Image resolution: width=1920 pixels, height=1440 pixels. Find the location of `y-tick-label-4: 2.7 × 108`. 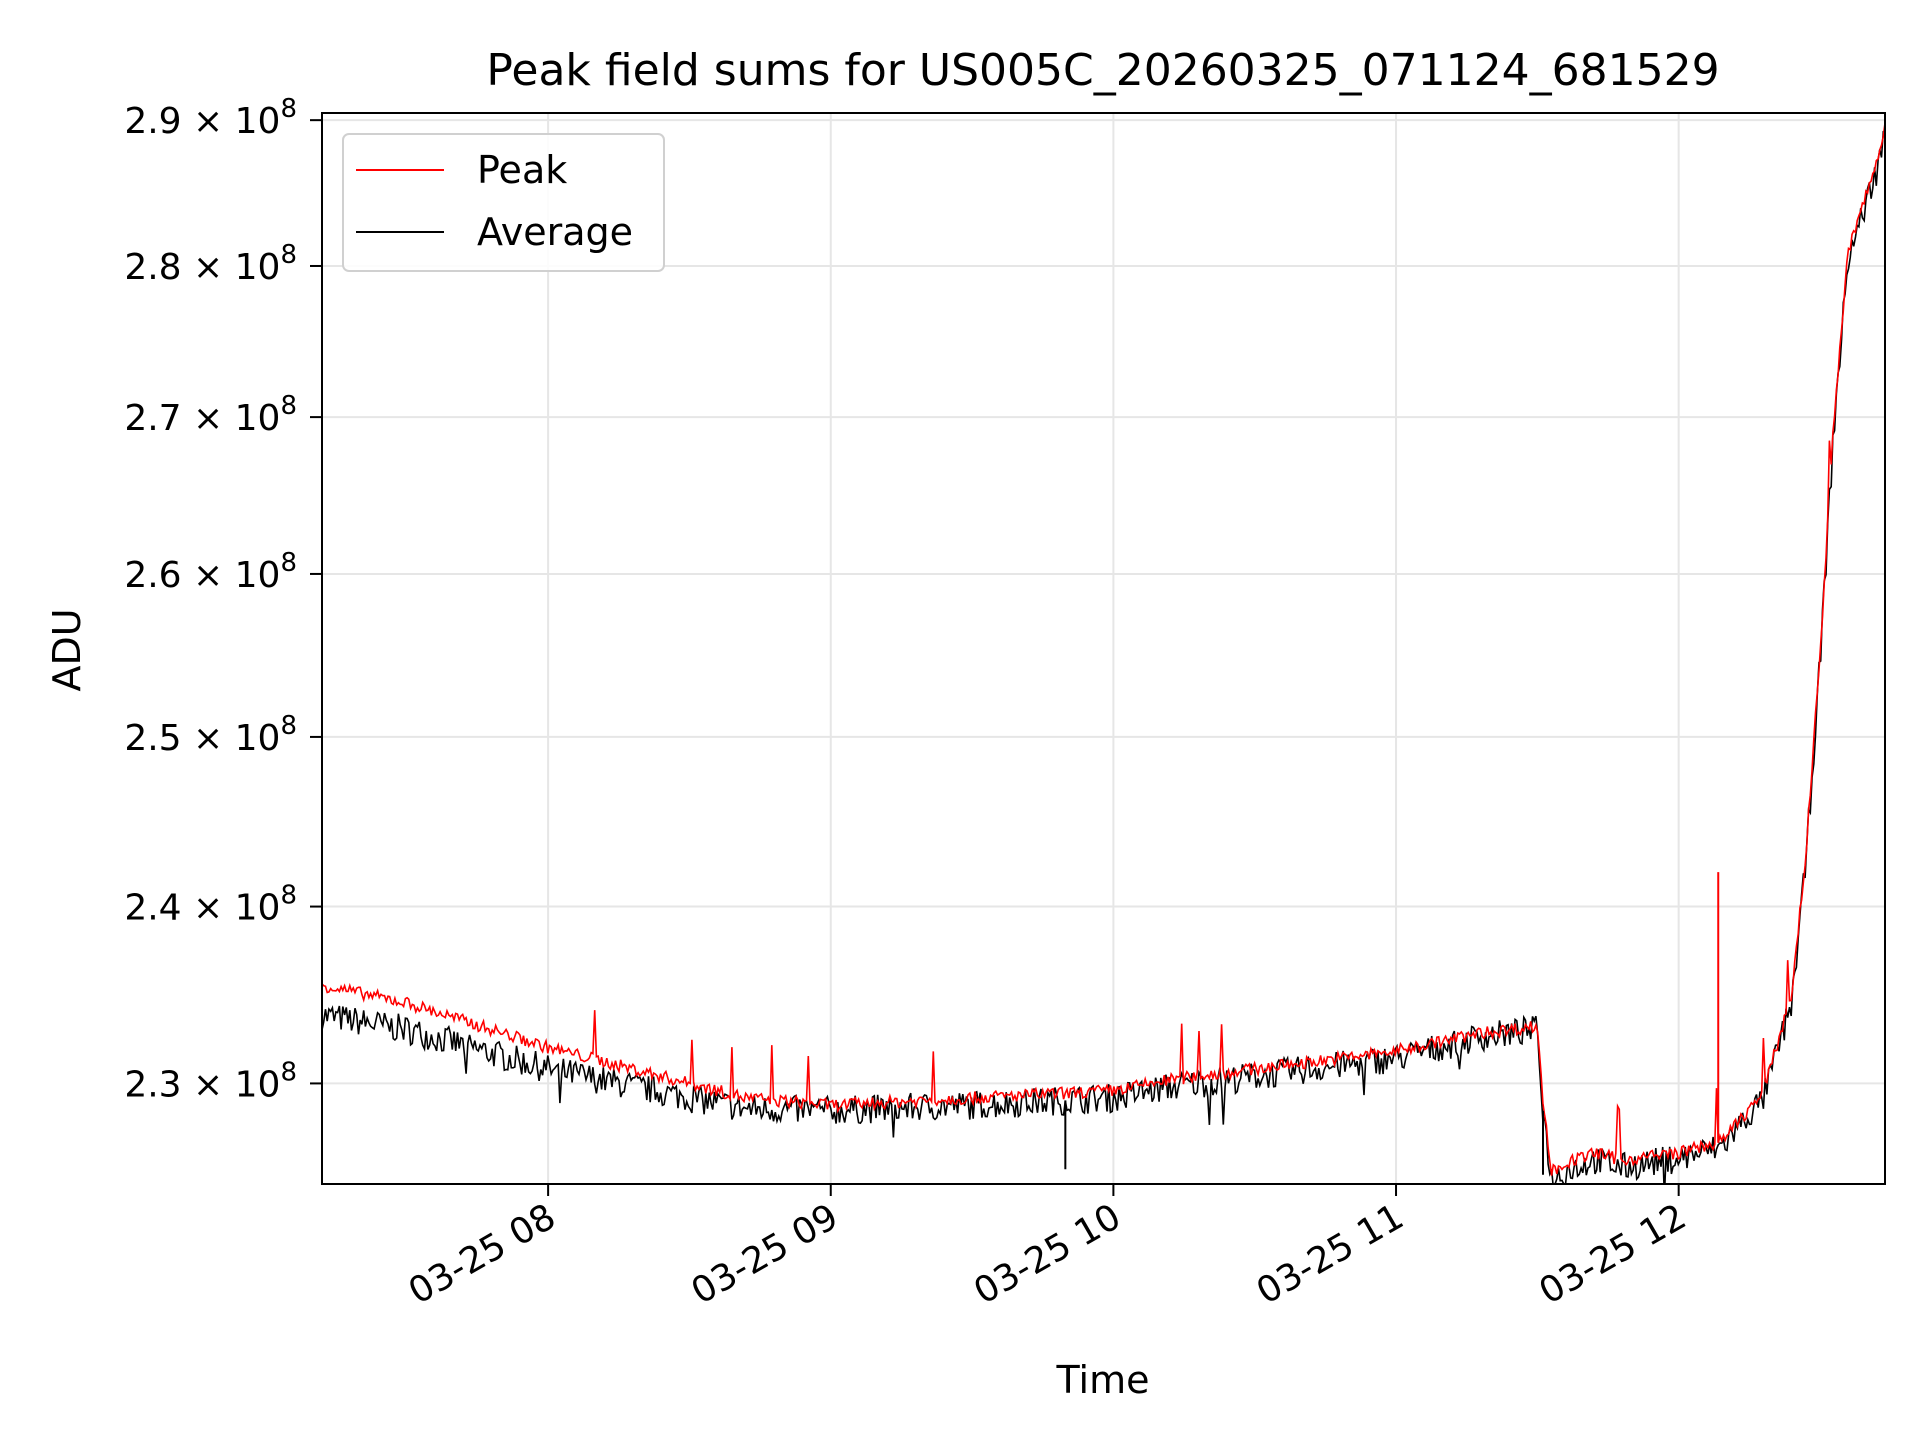

y-tick-label-4: 2.7 × 108 is located at coordinates (210, 415).